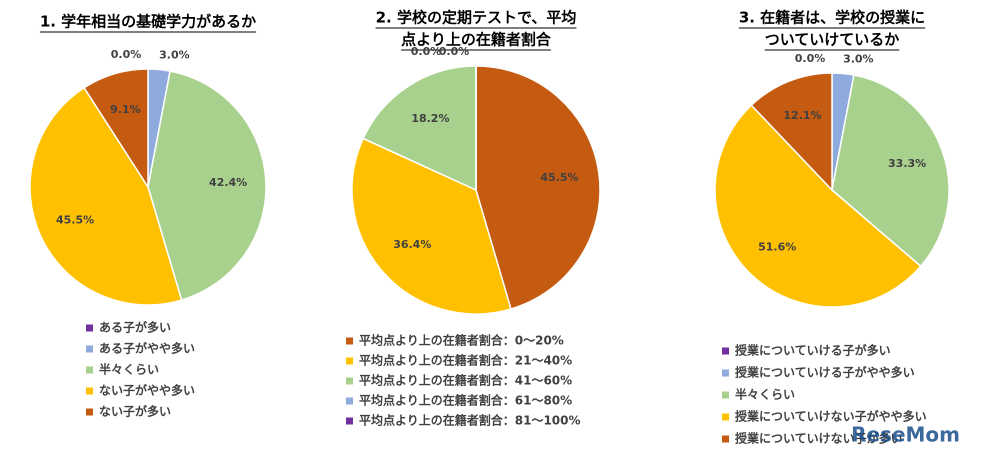 This screenshot has width=997, height=457. What do you see at coordinates (907, 163) in the screenshot?
I see `data-label: 33.3%` at bounding box center [907, 163].